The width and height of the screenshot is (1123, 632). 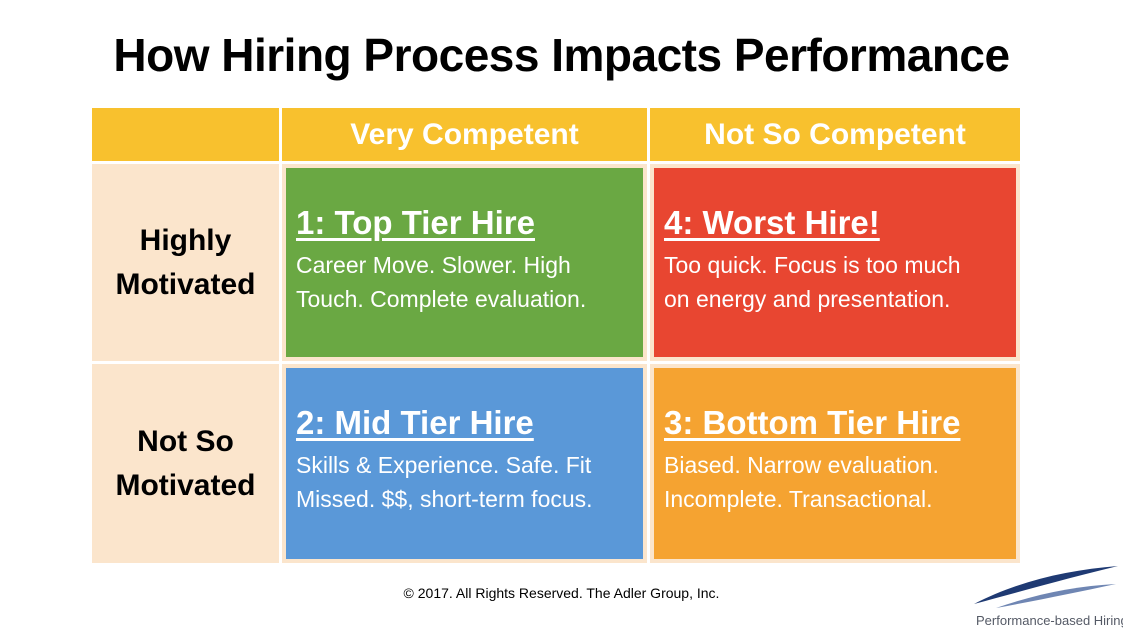 What do you see at coordinates (466, 136) in the screenshot?
I see `column-header-very-competent: Very Competent` at bounding box center [466, 136].